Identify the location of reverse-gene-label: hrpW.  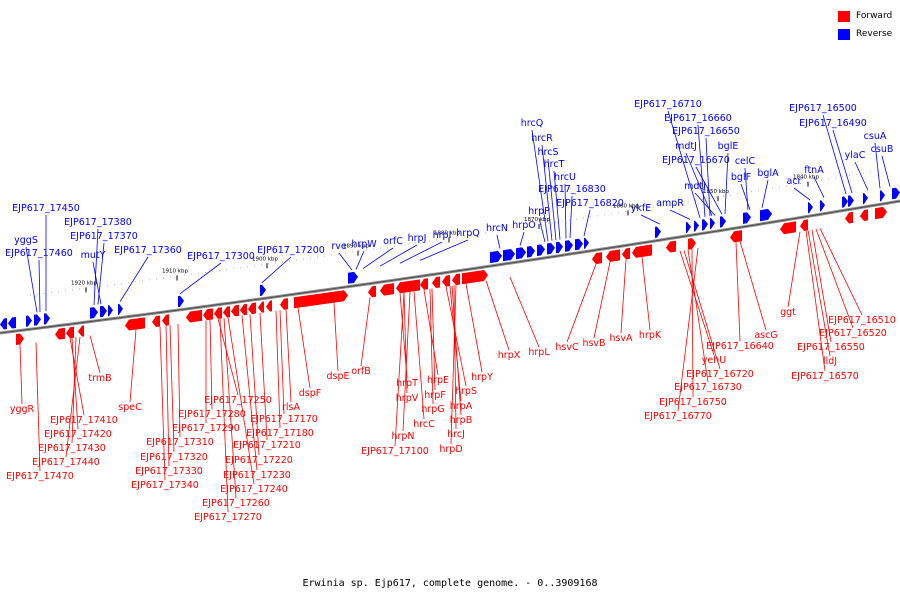
(364, 244).